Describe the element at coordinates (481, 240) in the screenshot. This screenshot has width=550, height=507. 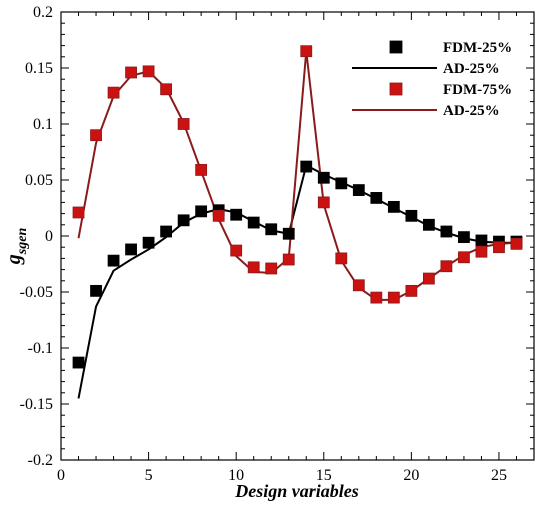
I see `marker-fdm-25-1-pt24` at that location.